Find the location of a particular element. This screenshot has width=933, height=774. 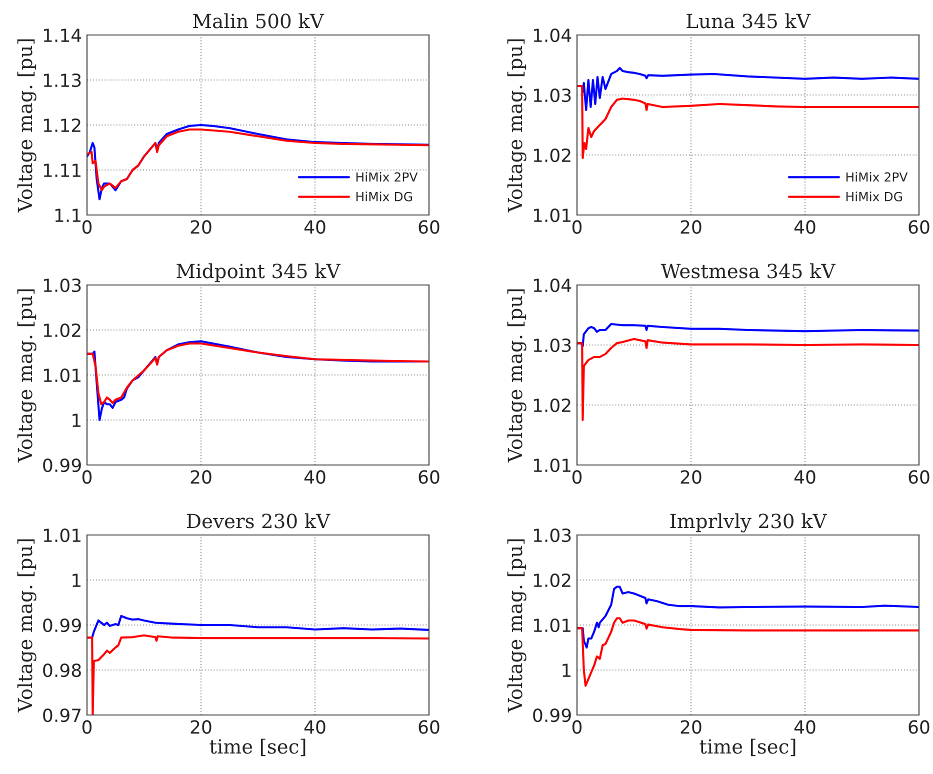

y-tick-label: 1.13 is located at coordinates (62, 80).